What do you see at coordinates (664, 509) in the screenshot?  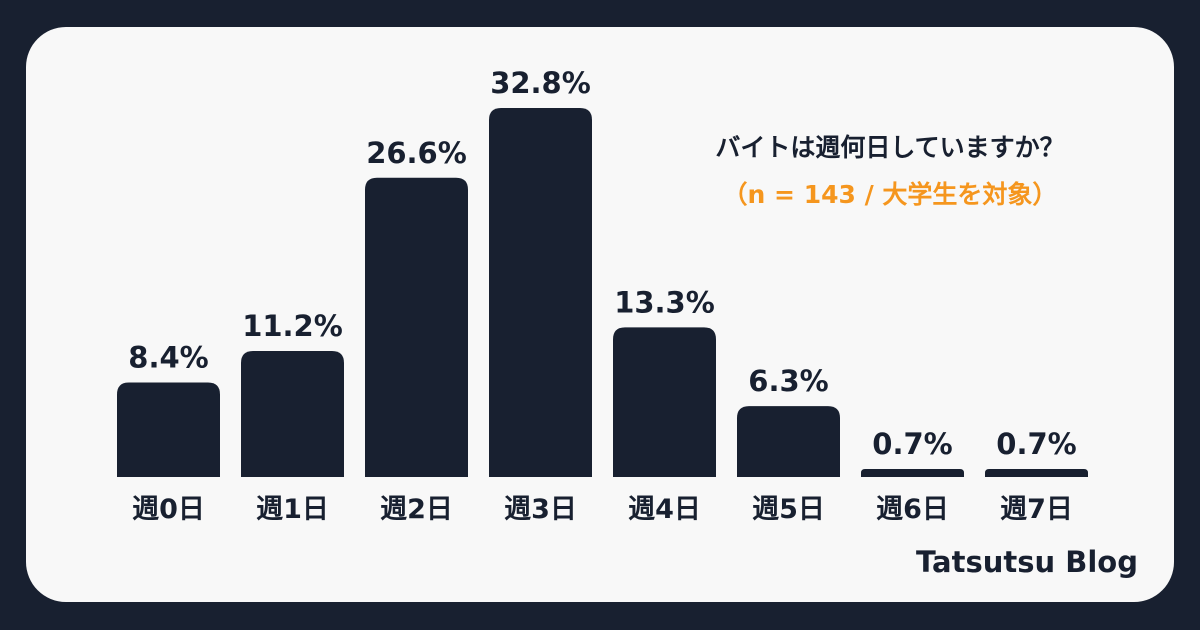 I see `category-label-4: 週4日` at bounding box center [664, 509].